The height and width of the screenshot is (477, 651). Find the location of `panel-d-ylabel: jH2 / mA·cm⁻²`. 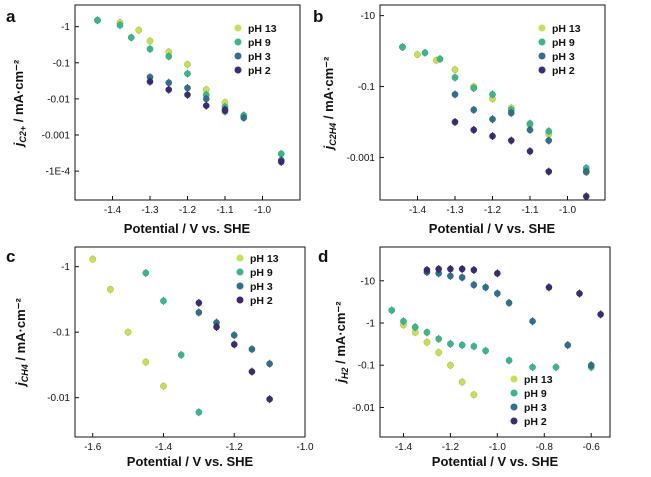

panel-d-ylabel: jH2 / mA·cm⁻² is located at coordinates (341, 343).